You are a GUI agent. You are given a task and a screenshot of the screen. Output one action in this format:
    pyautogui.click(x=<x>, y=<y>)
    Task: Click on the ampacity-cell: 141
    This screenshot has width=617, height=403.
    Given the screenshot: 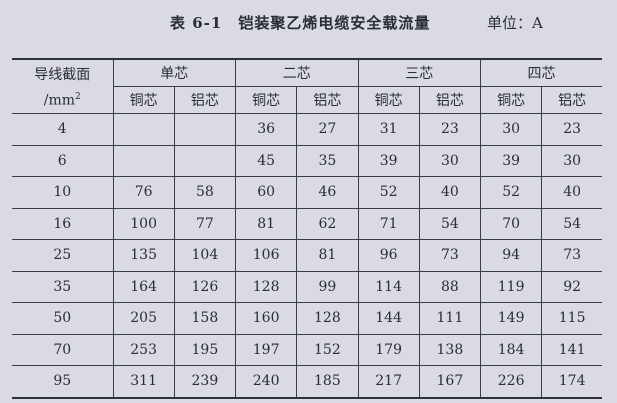 What is the action you would take?
    pyautogui.click(x=571, y=349)
    